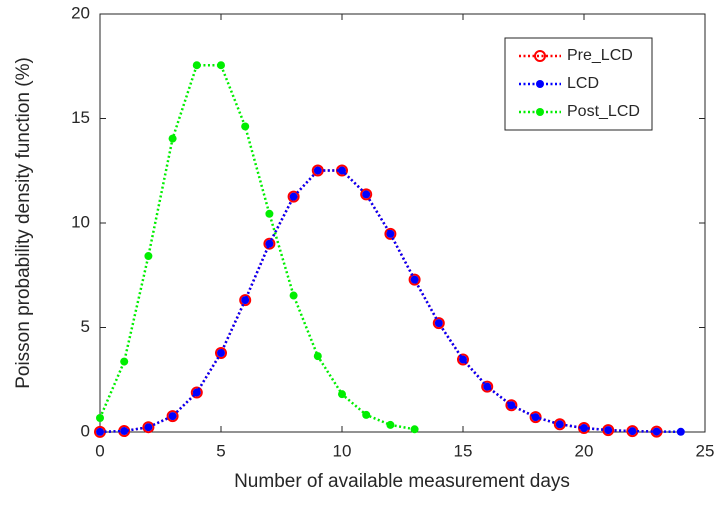  Describe the element at coordinates (220, 450) in the screenshot. I see `x-tick-label: 5` at that location.